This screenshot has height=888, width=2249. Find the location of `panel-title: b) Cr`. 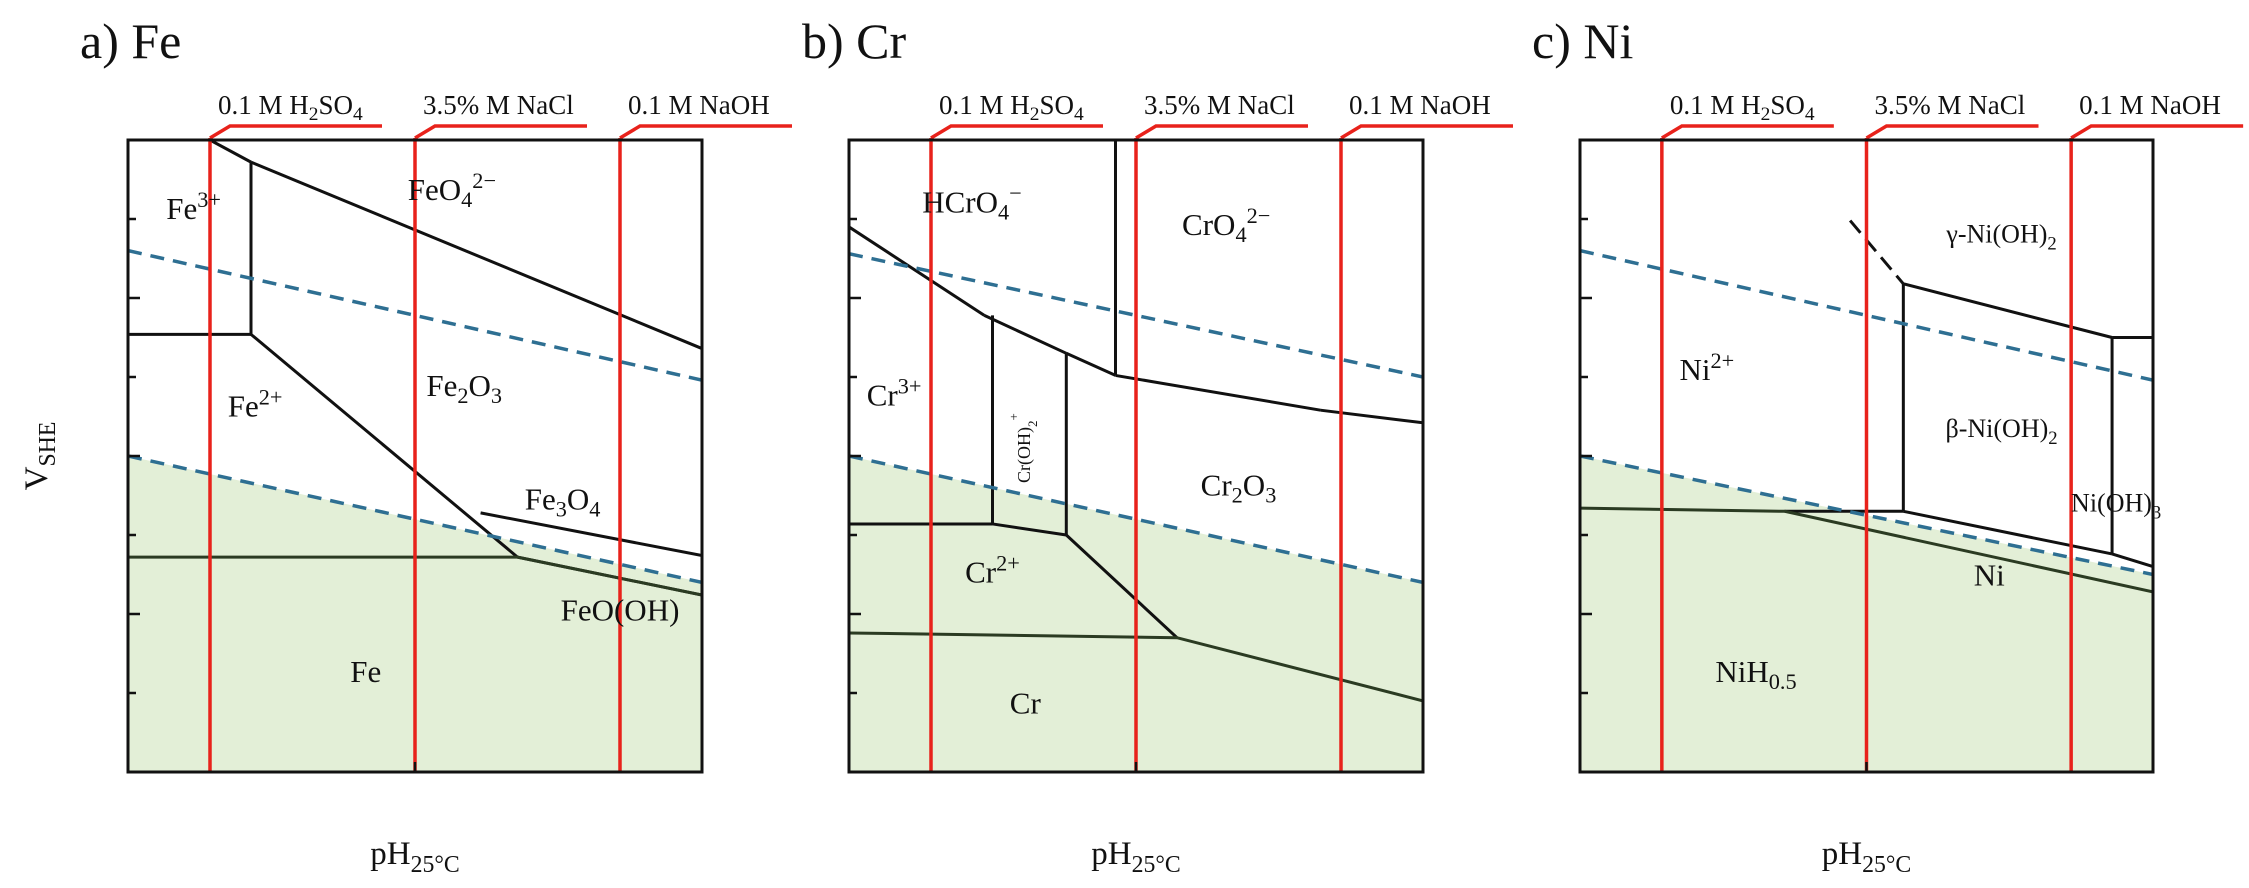

panel-title: b) Cr is located at coordinates (854, 41).